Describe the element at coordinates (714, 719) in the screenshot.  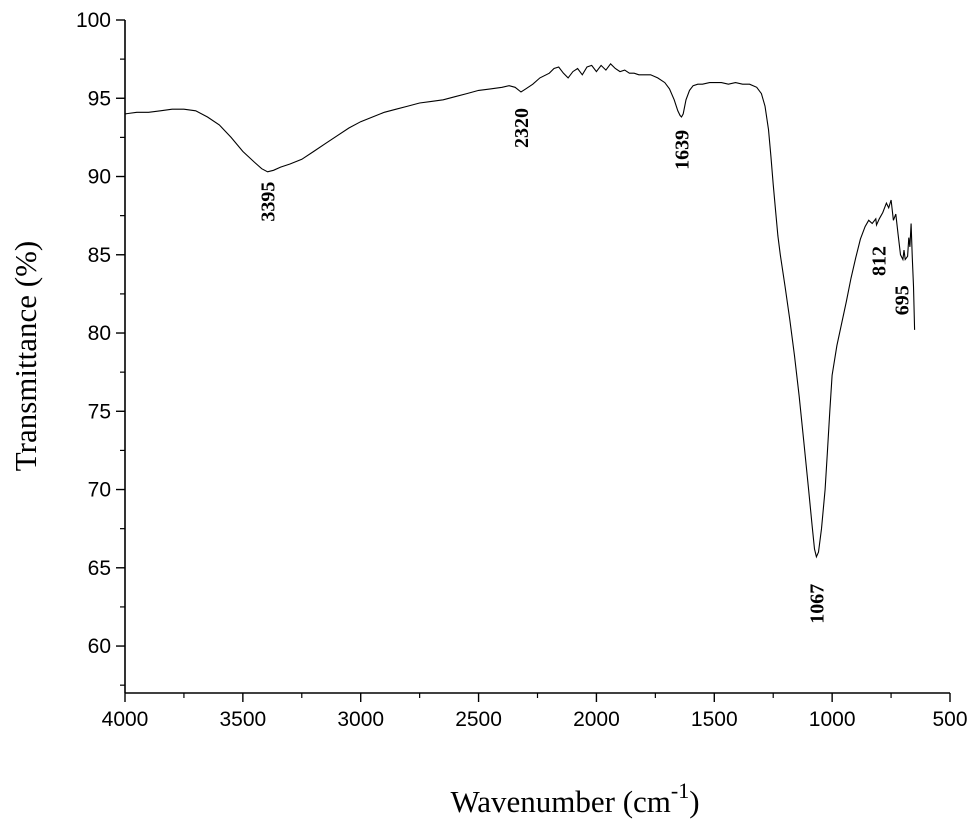
I see `x-tick-label-1500: 1500` at that location.